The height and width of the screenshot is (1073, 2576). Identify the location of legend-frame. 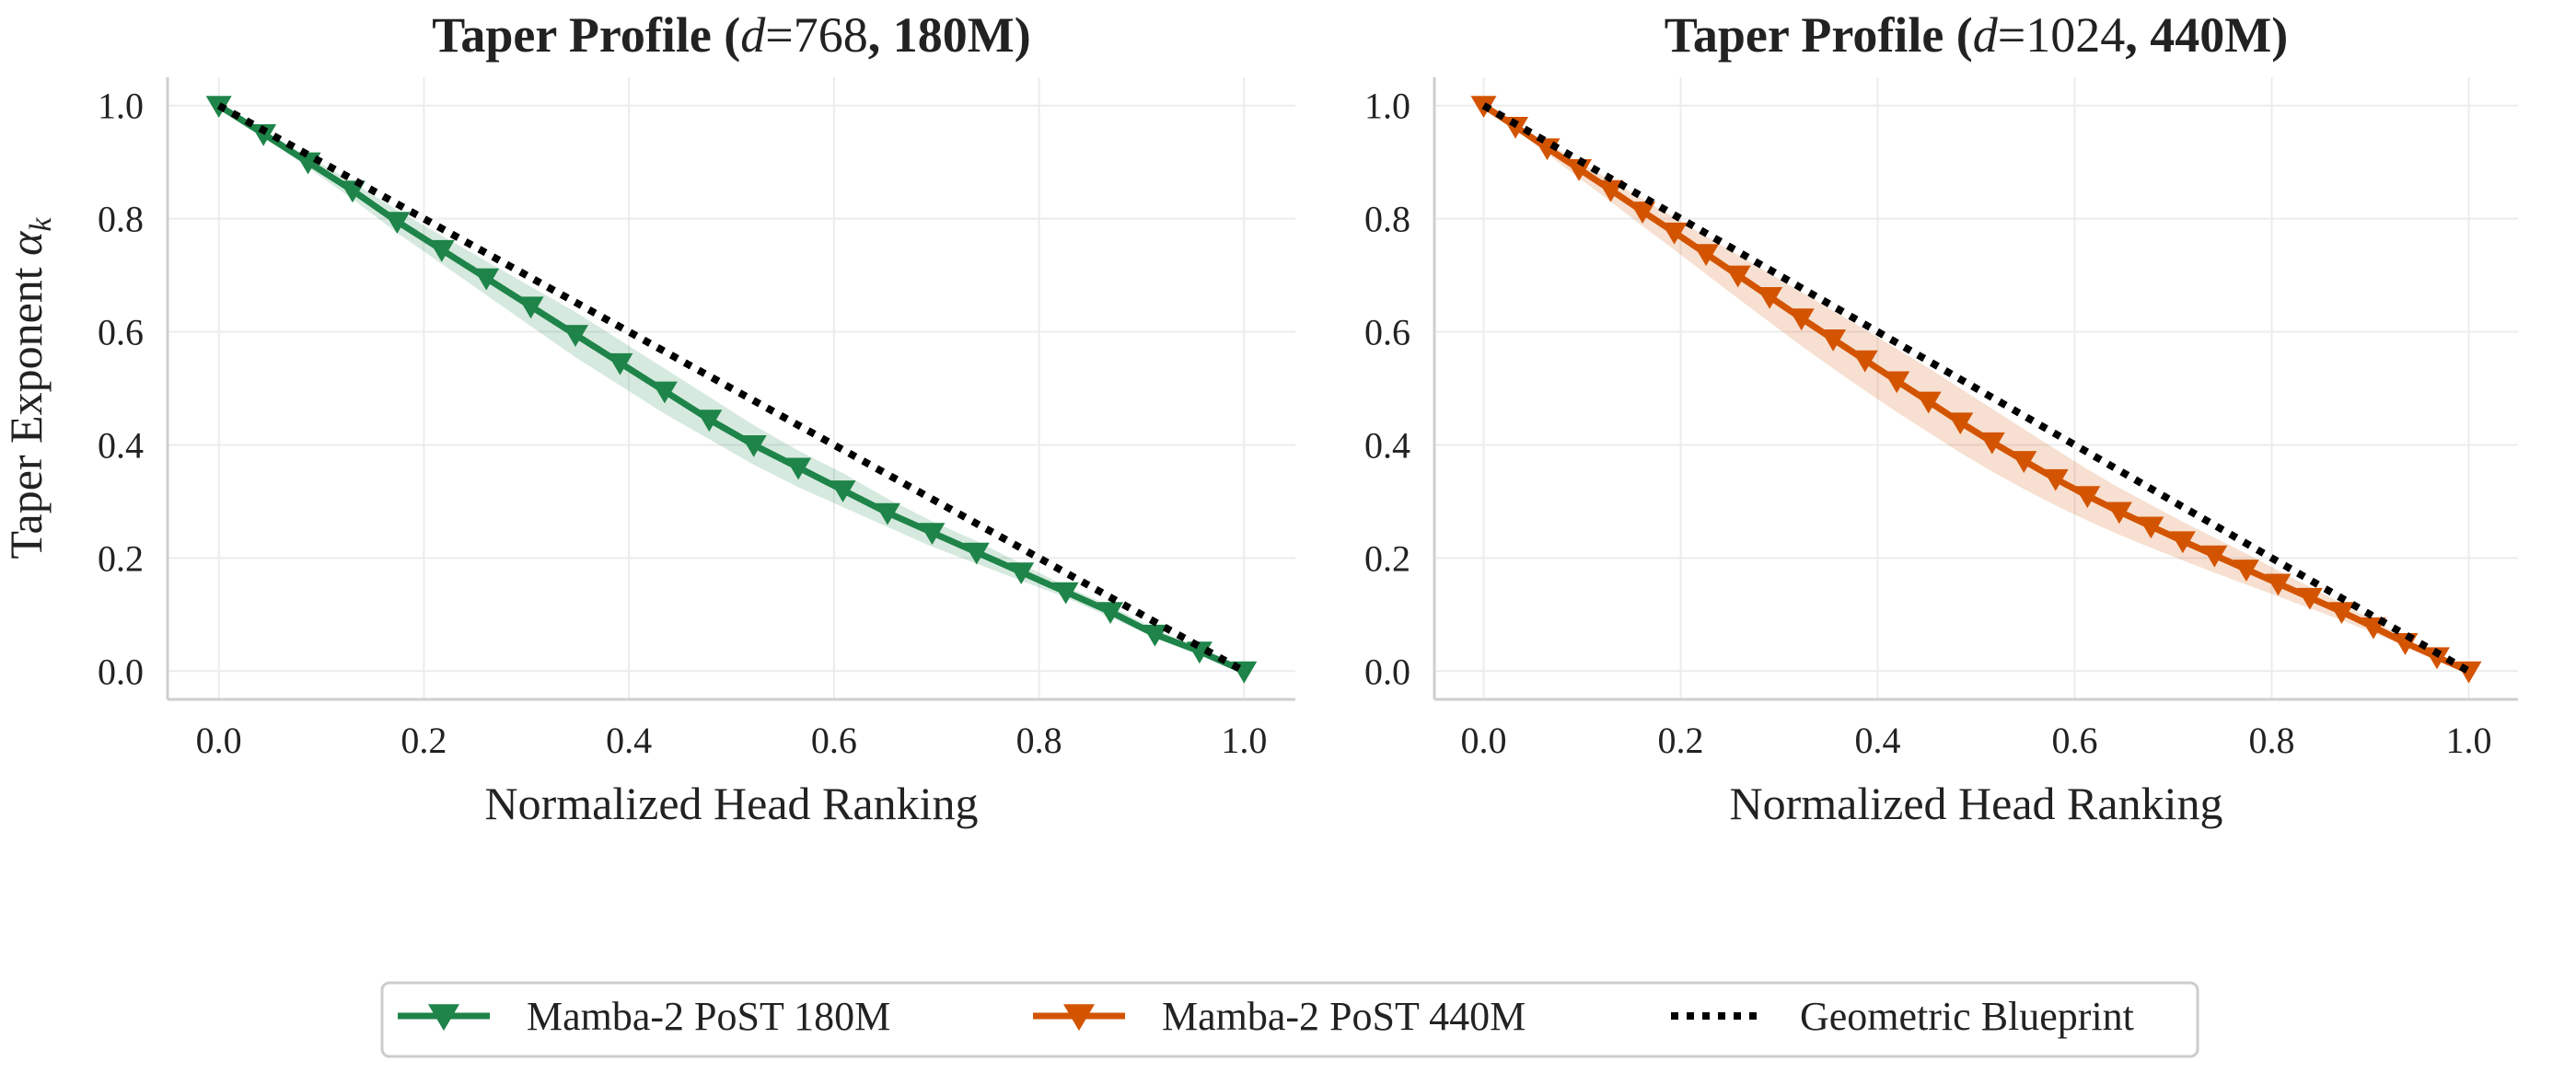
(1289, 1020).